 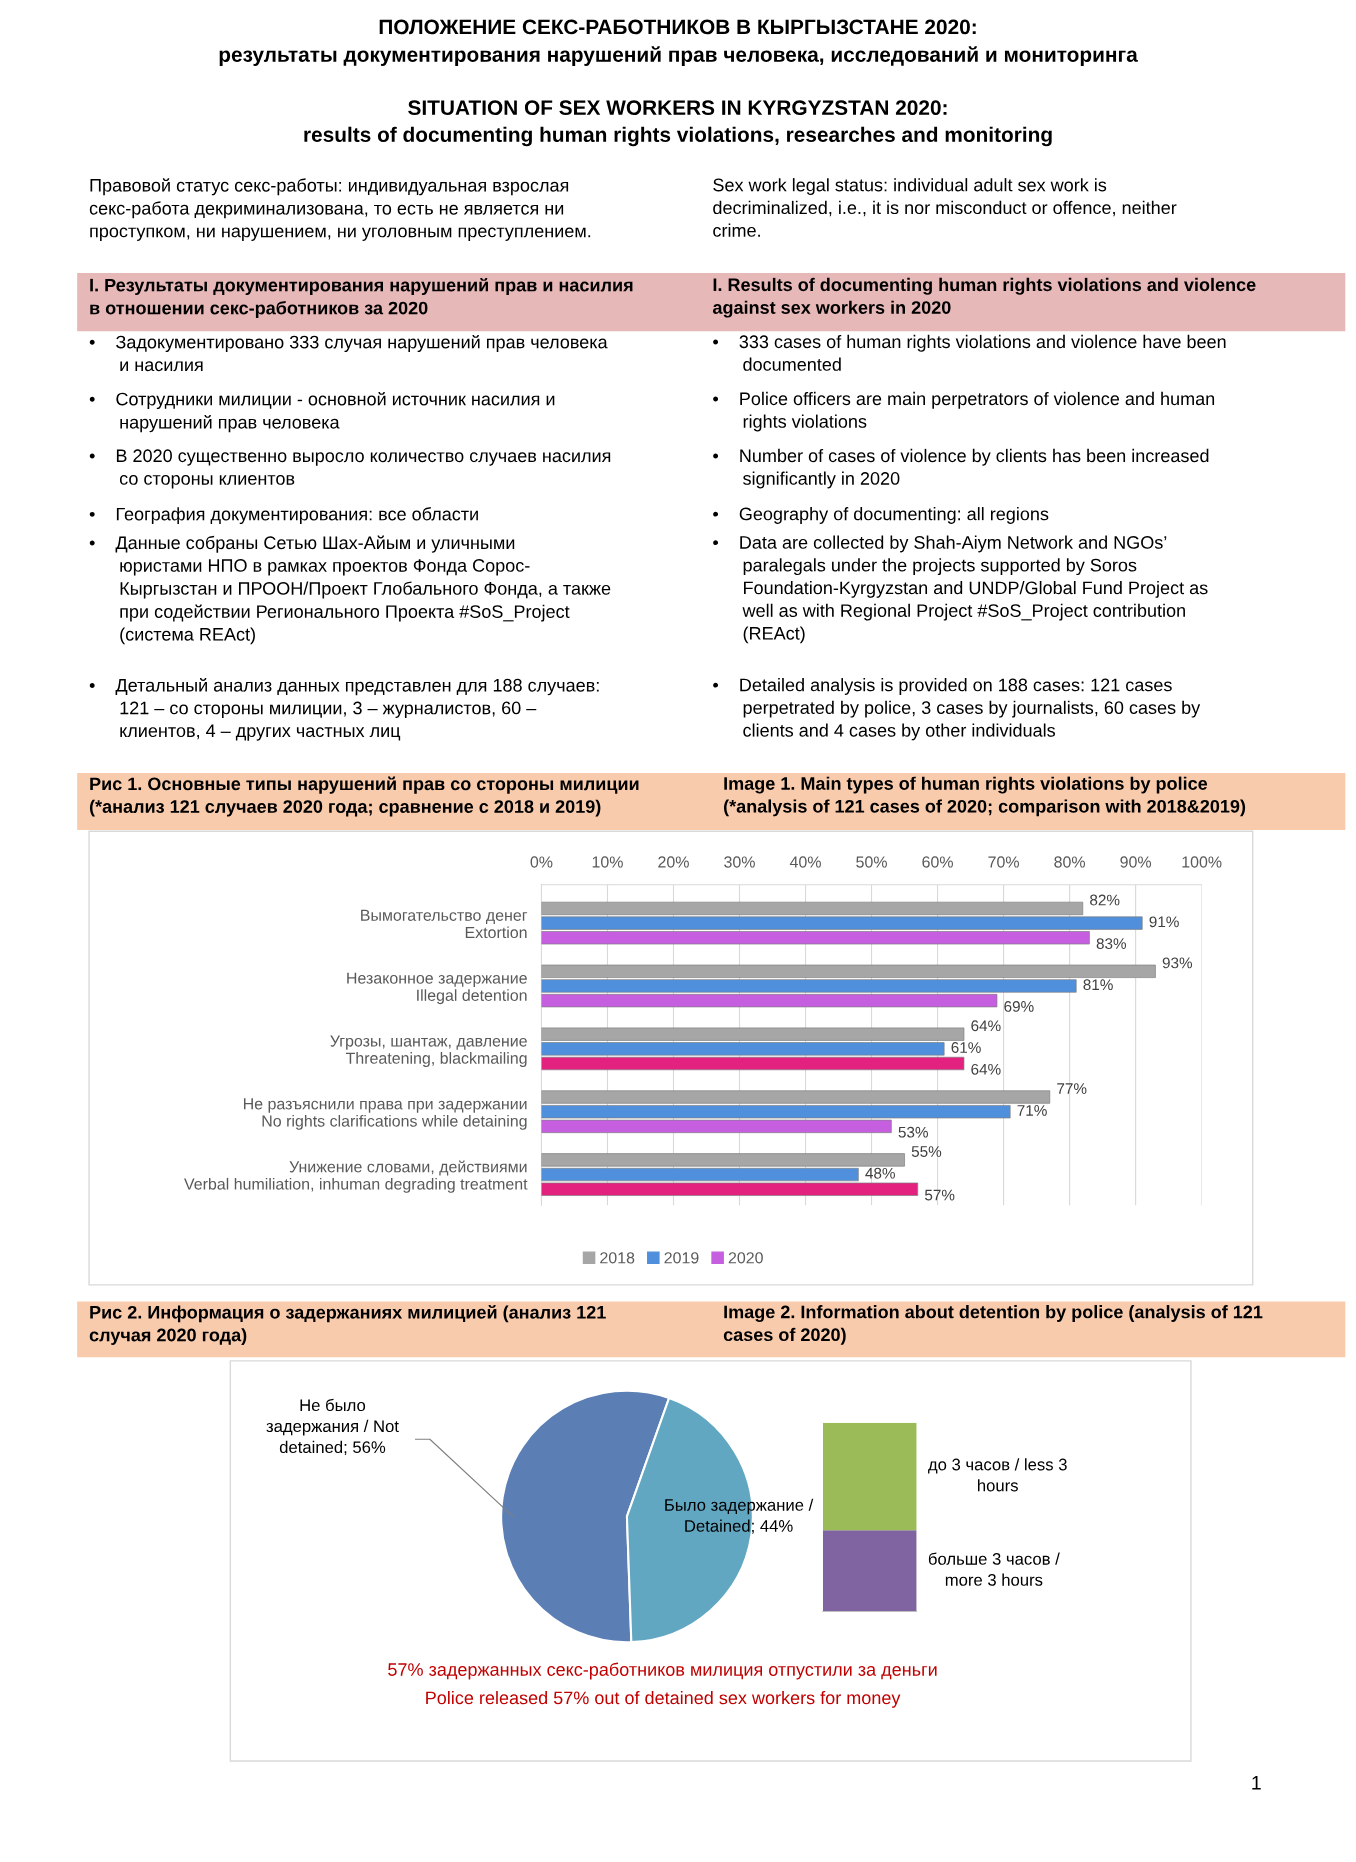 What do you see at coordinates (1098, 985) in the screenshot?
I see `data-label: 81%` at bounding box center [1098, 985].